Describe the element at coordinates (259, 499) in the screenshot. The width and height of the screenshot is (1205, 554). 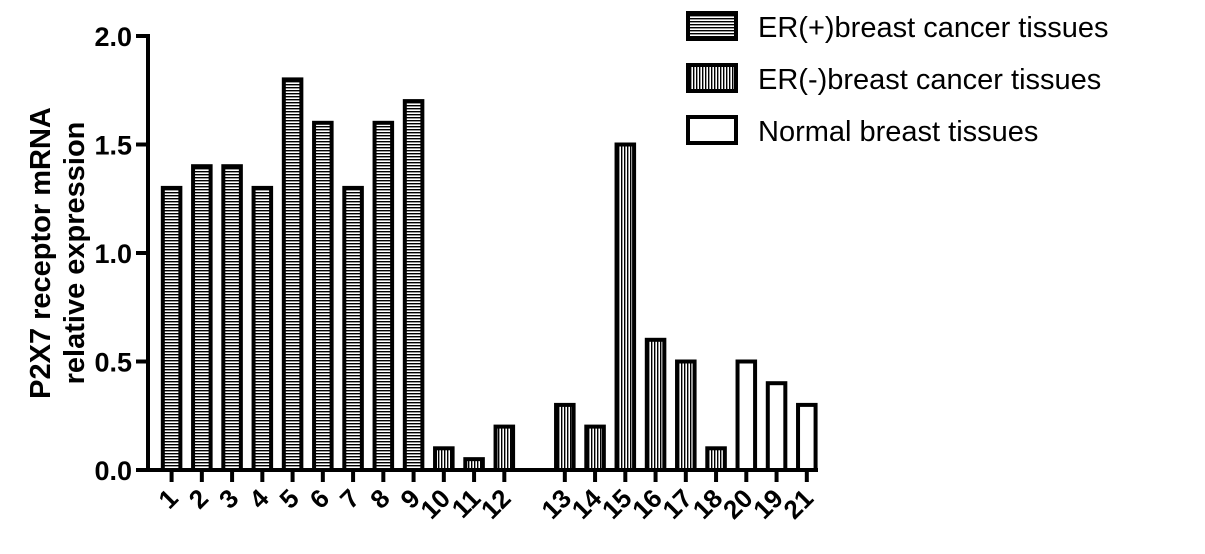
I see `x-tick-label: 4` at that location.